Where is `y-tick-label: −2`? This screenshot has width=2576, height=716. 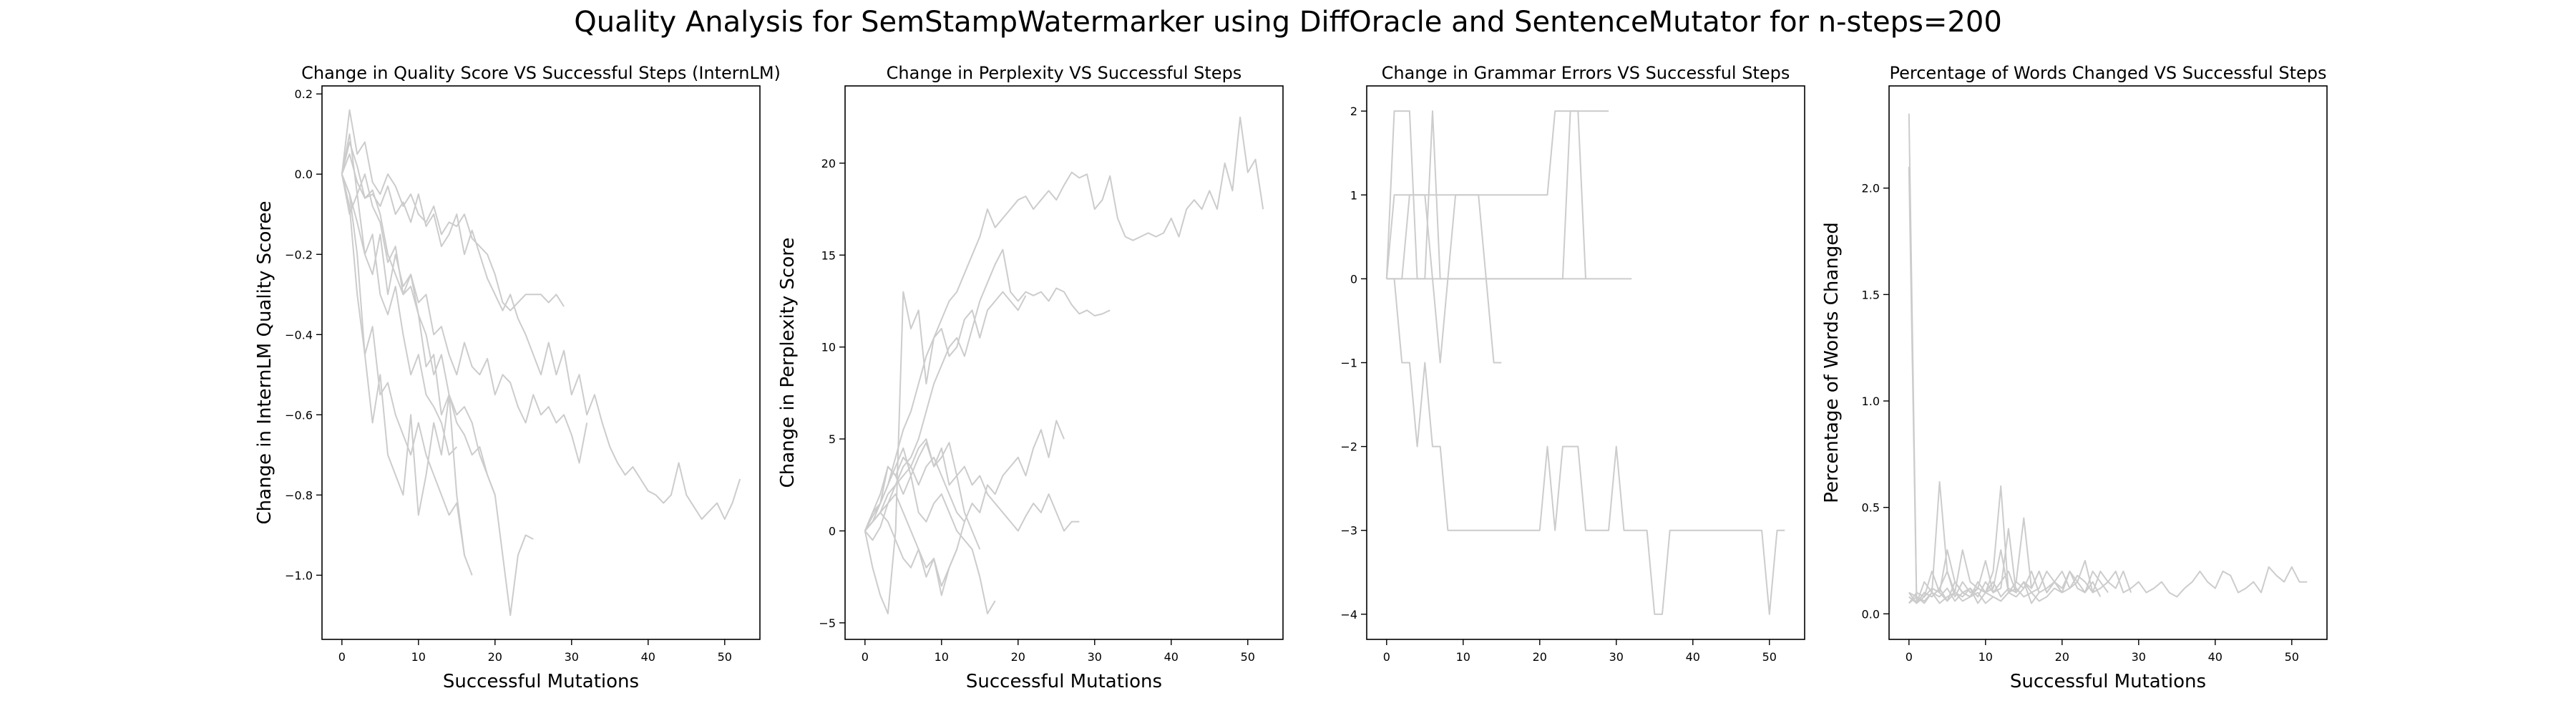 y-tick-label: −2 is located at coordinates (1348, 447).